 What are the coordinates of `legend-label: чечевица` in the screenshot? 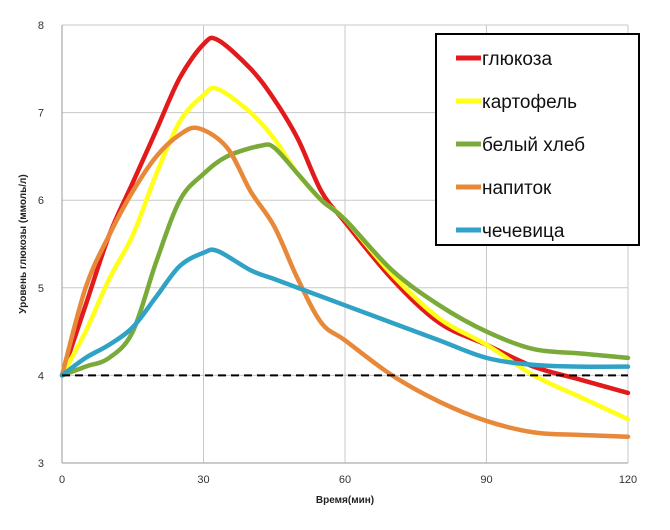 It's located at (523, 231).